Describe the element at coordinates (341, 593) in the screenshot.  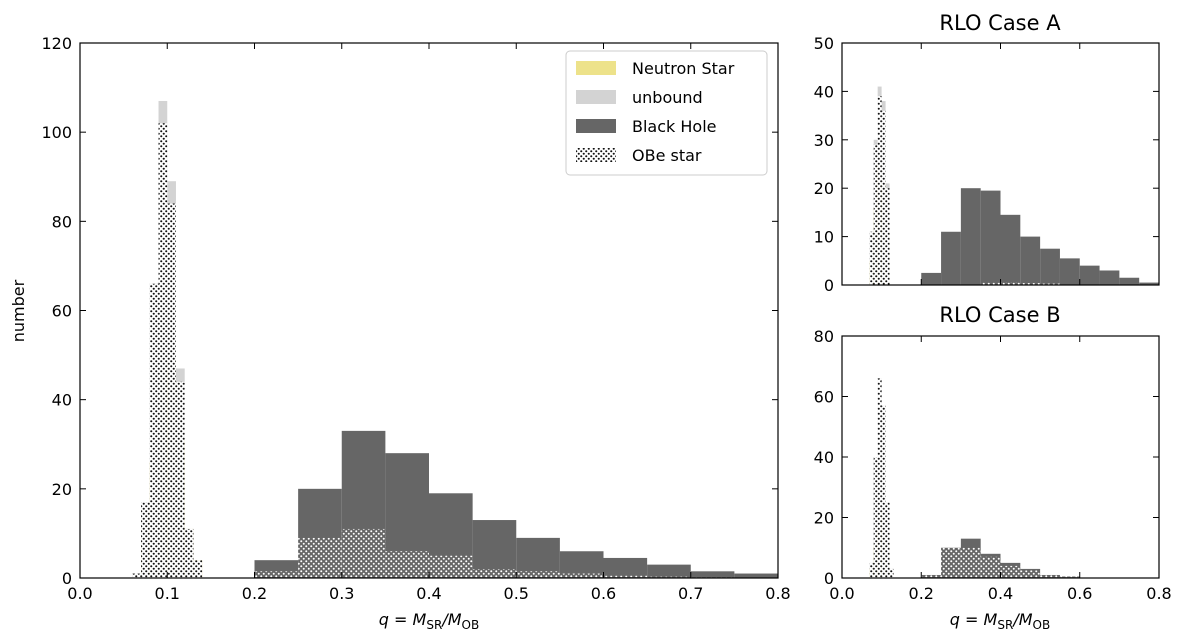
I see `x-tick-label: 0.3` at that location.